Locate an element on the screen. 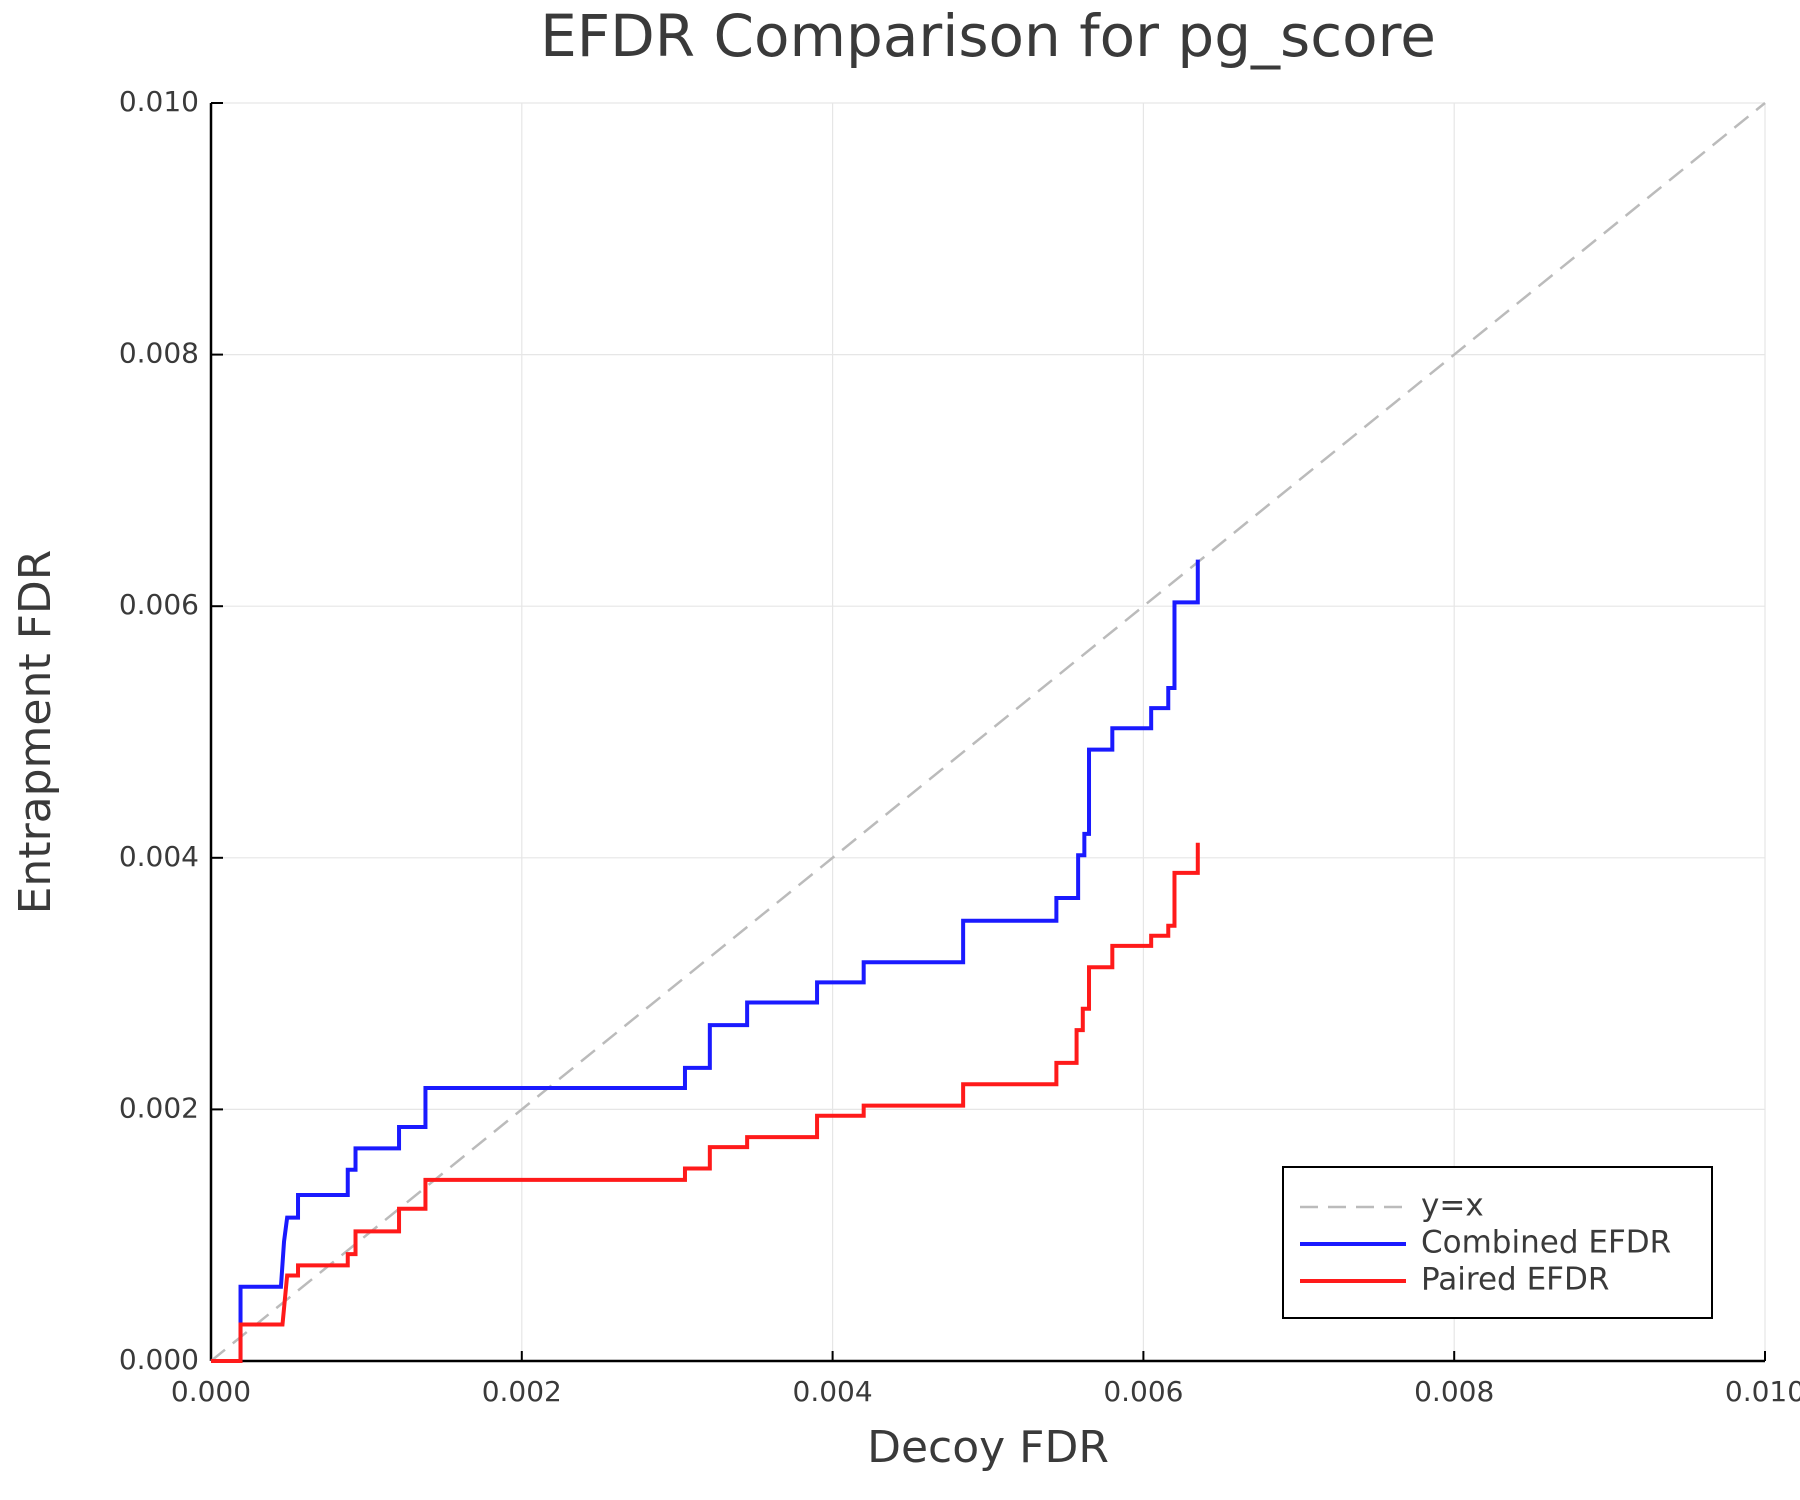  legend-label: Combined EFDR is located at coordinates (1546, 1243).